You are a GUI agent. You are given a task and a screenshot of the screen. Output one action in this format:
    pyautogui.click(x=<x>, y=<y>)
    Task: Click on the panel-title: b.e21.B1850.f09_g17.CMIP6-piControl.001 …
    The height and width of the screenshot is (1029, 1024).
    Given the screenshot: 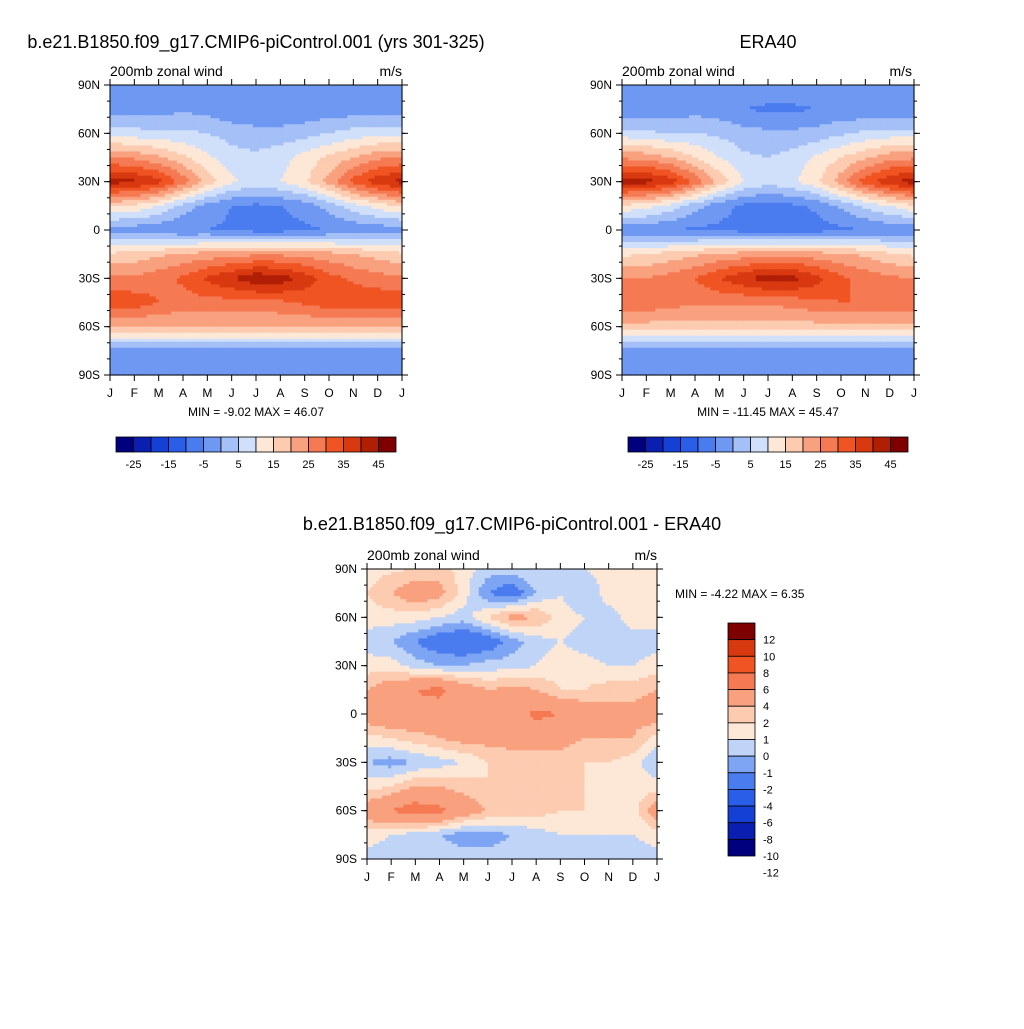 What is the action you would take?
    pyautogui.click(x=255, y=42)
    